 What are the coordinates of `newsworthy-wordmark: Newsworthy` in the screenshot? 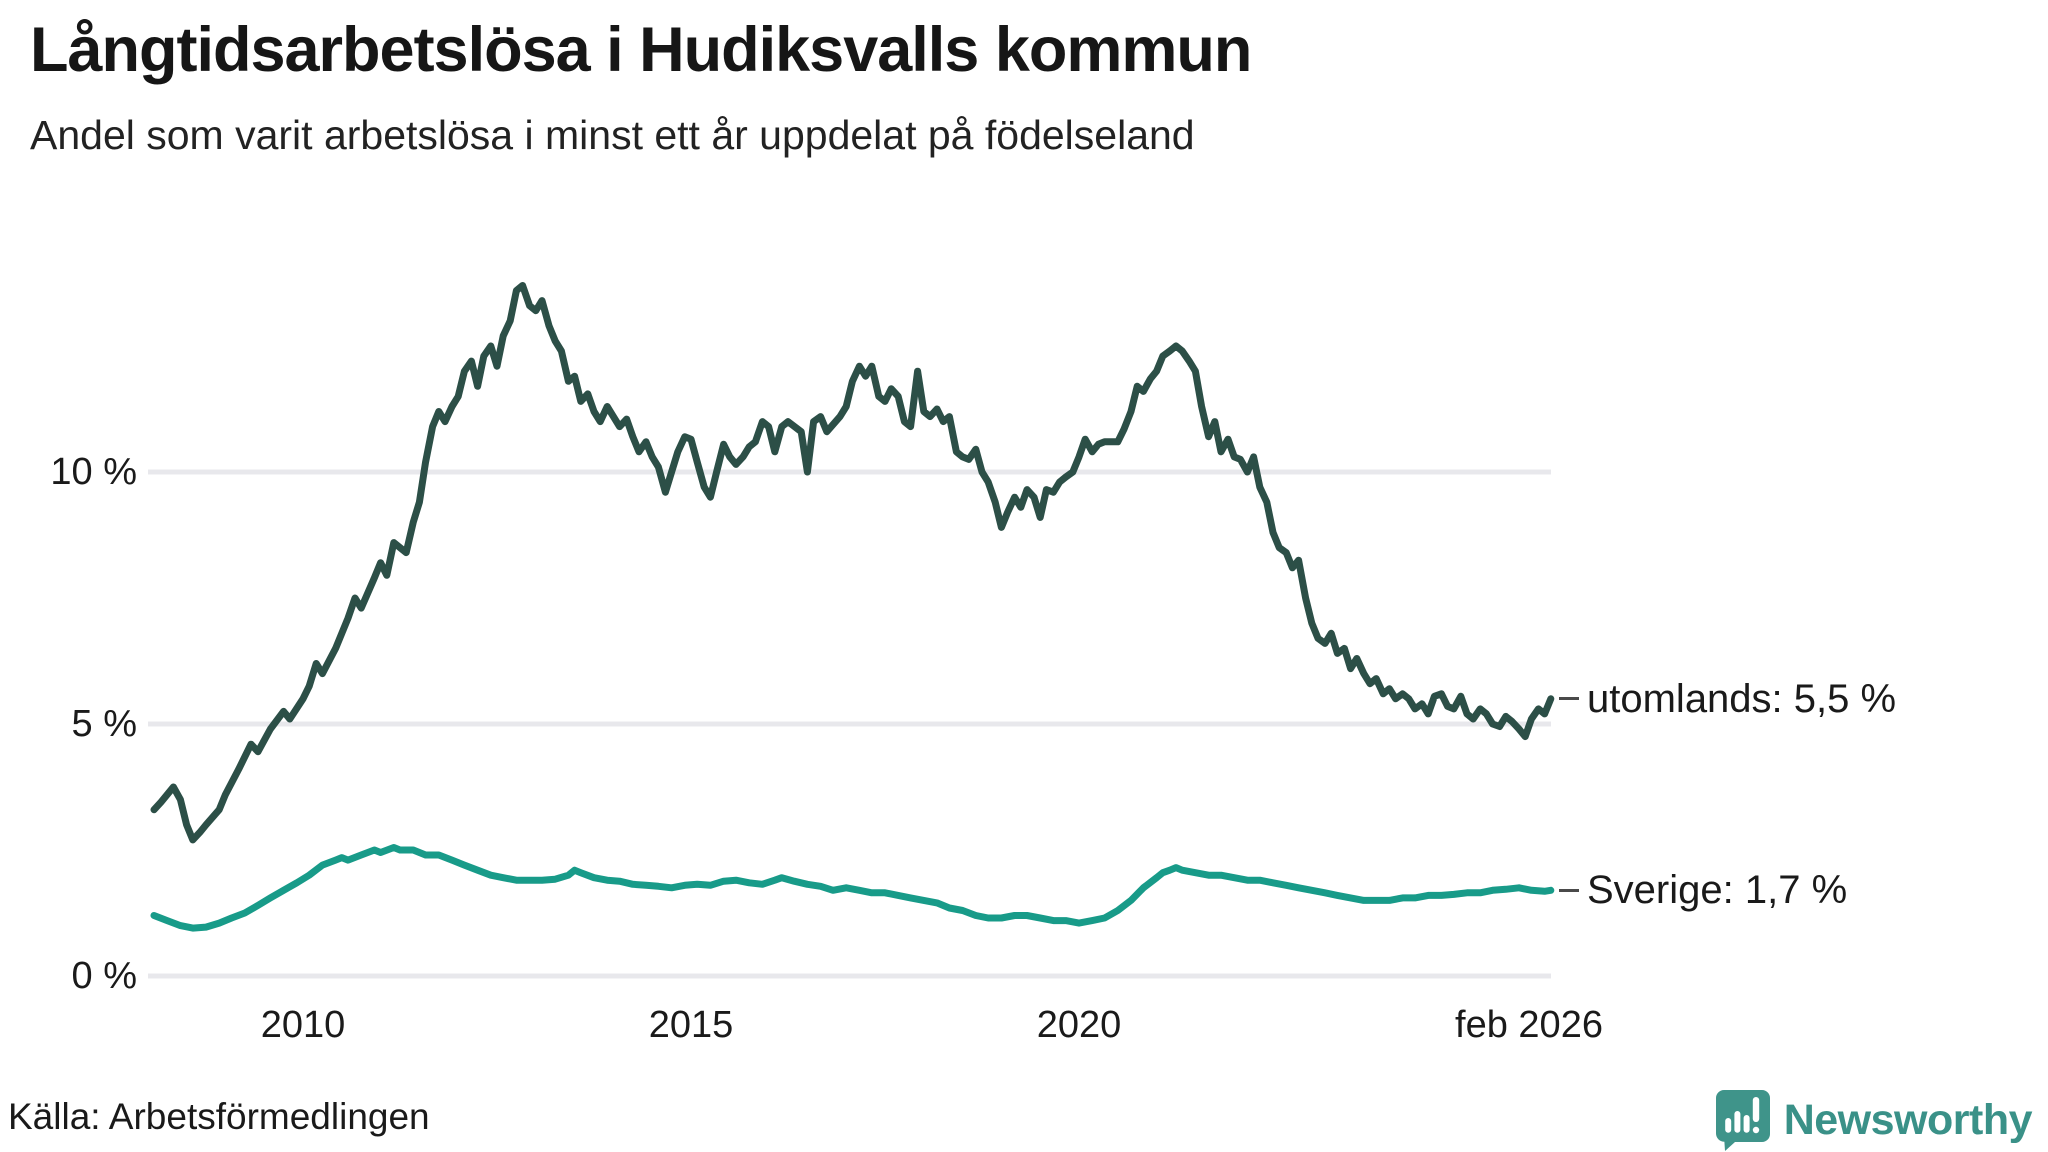 It's located at (1908, 1119).